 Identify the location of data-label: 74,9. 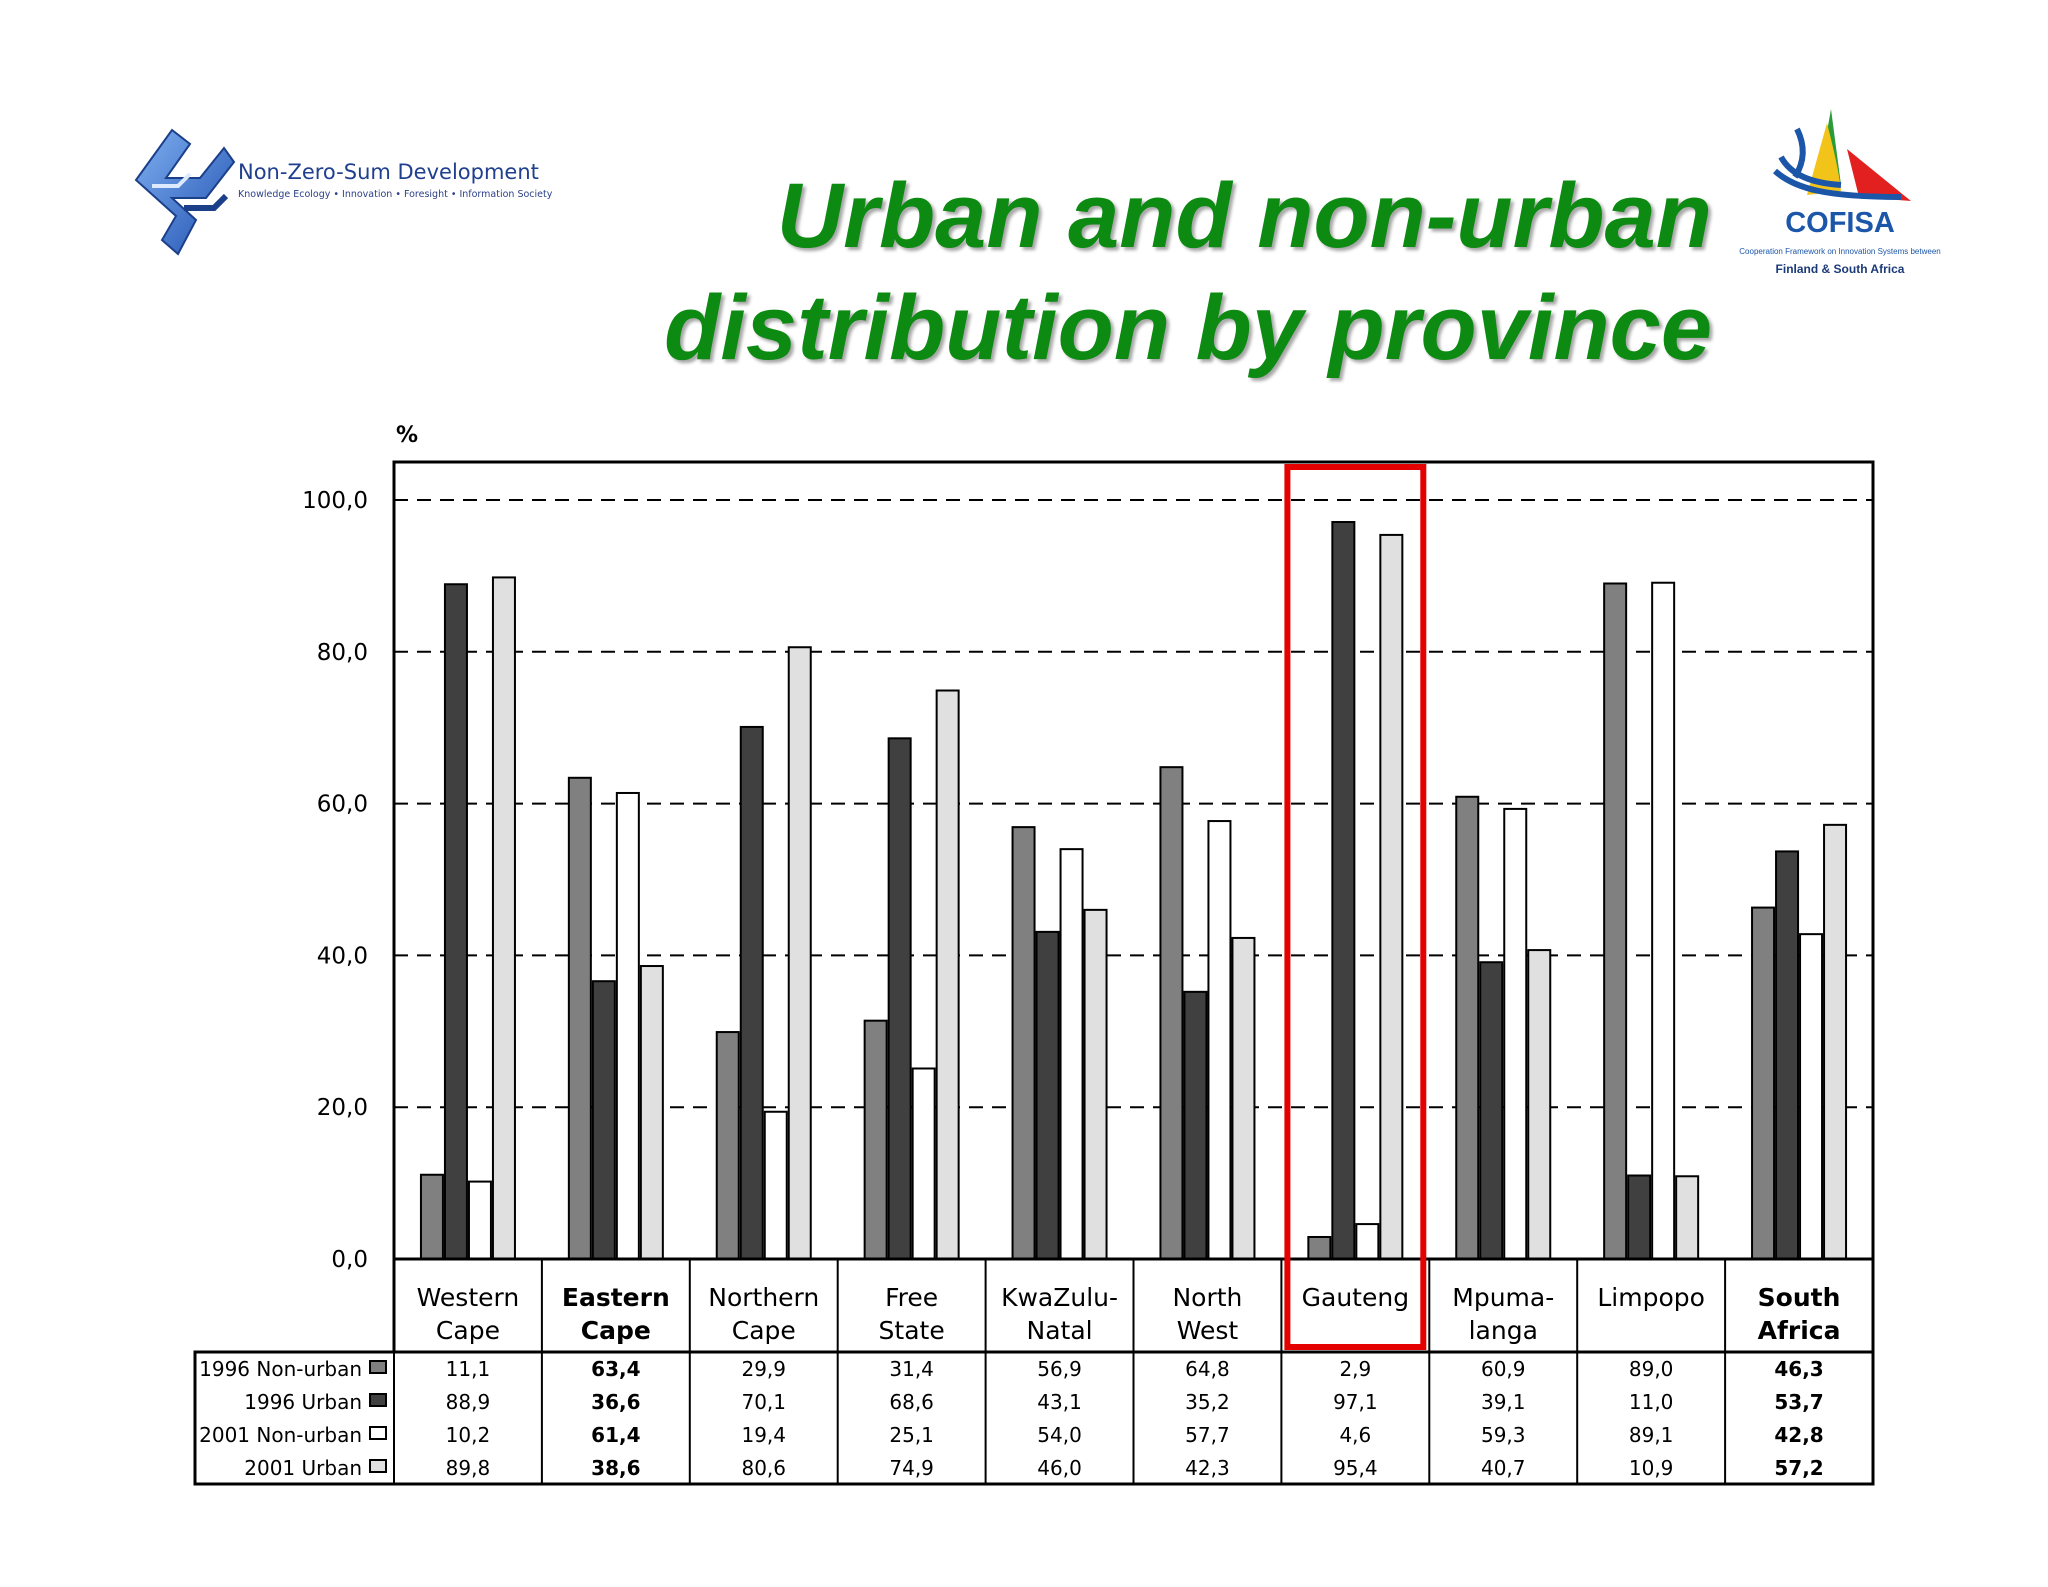
(911, 1468).